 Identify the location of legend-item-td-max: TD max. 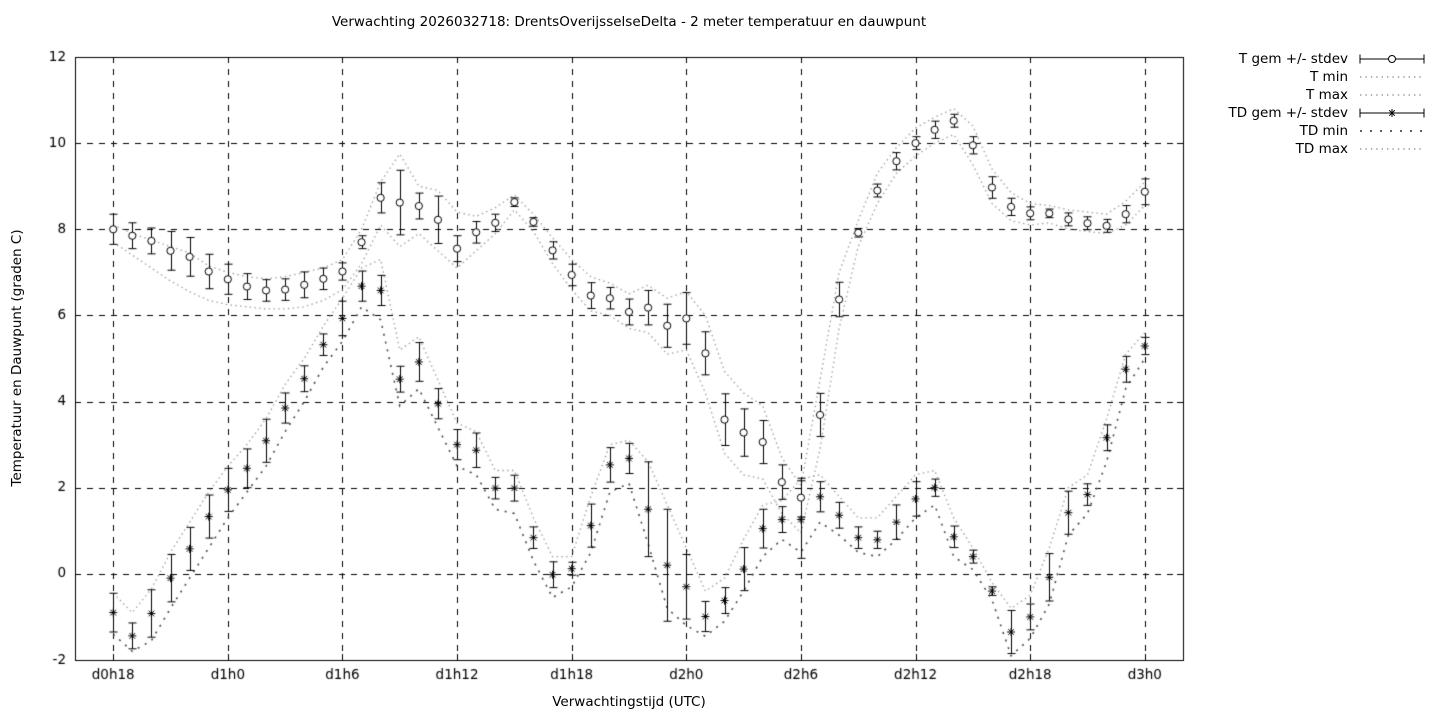
(1328, 149).